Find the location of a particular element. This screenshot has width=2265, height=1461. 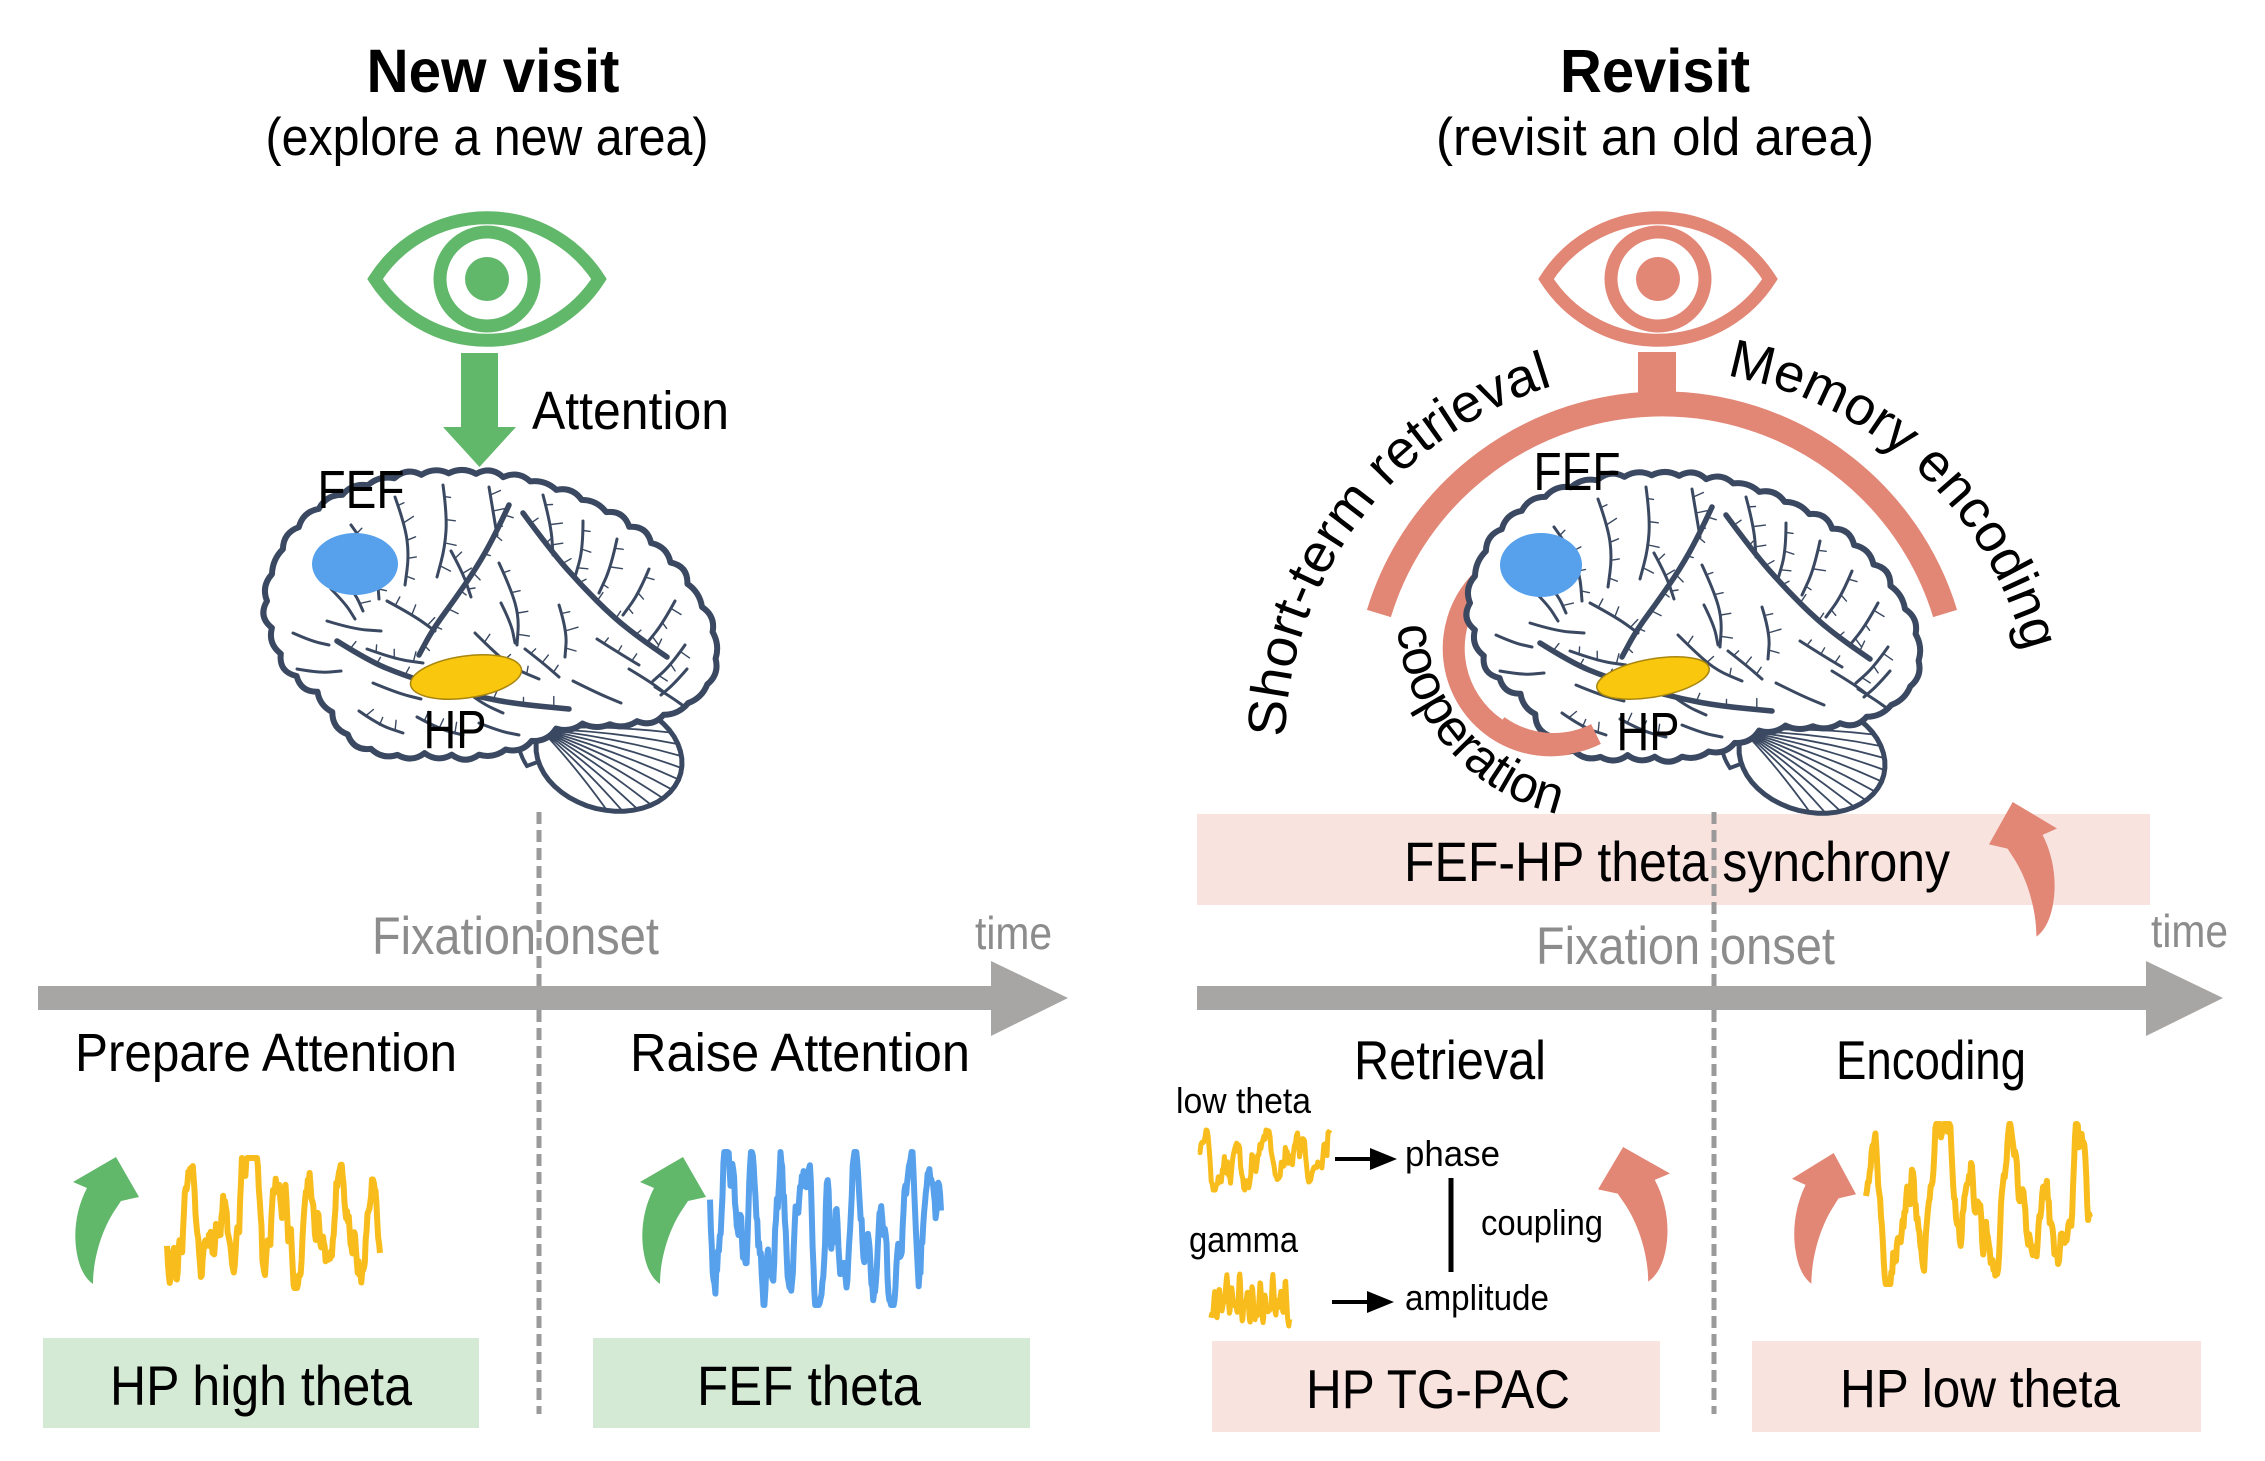

svg-text: Prepare Attention is located at coordinates (266, 1053).